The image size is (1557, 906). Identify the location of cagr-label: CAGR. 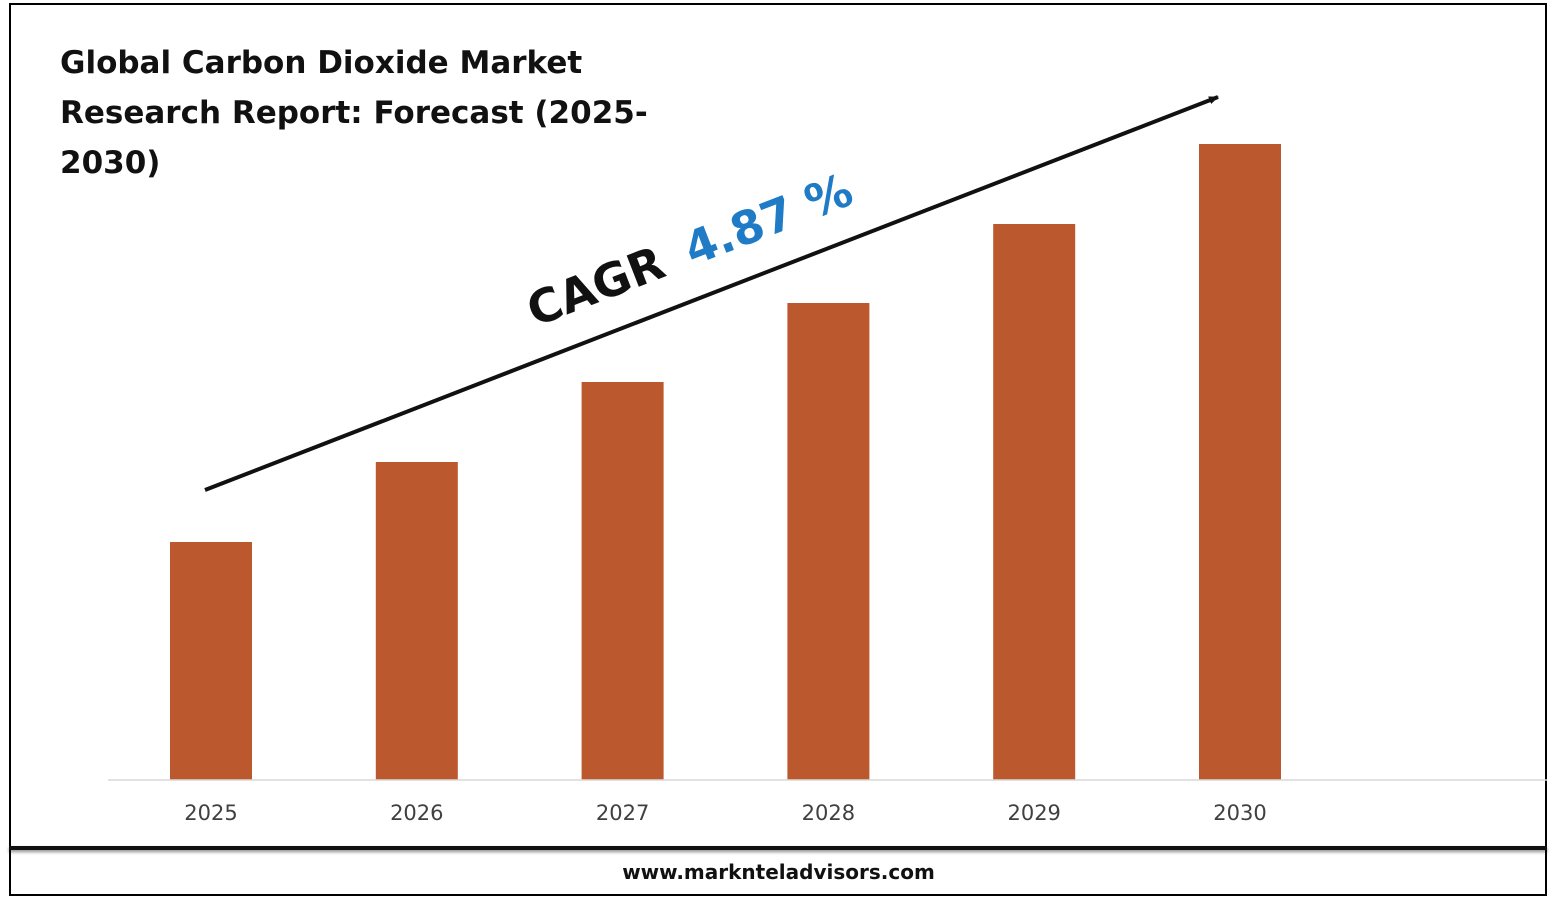
(595, 286).